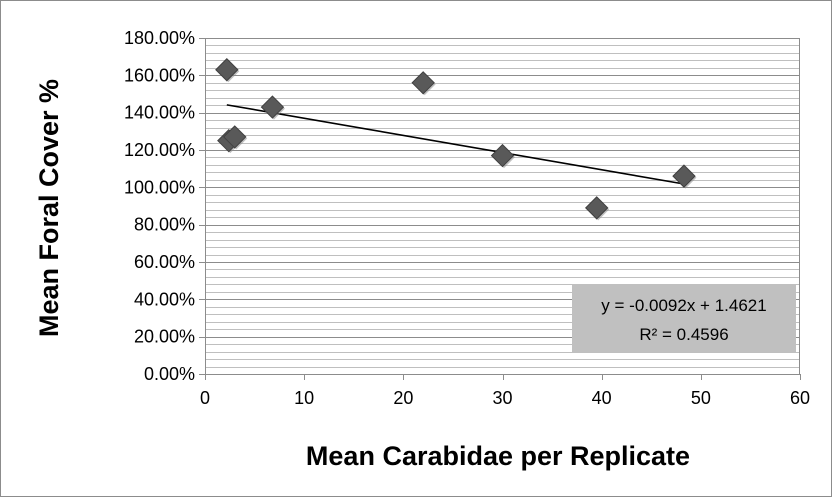 This screenshot has width=832, height=497. I want to click on x-tick-label: 60, so click(800, 398).